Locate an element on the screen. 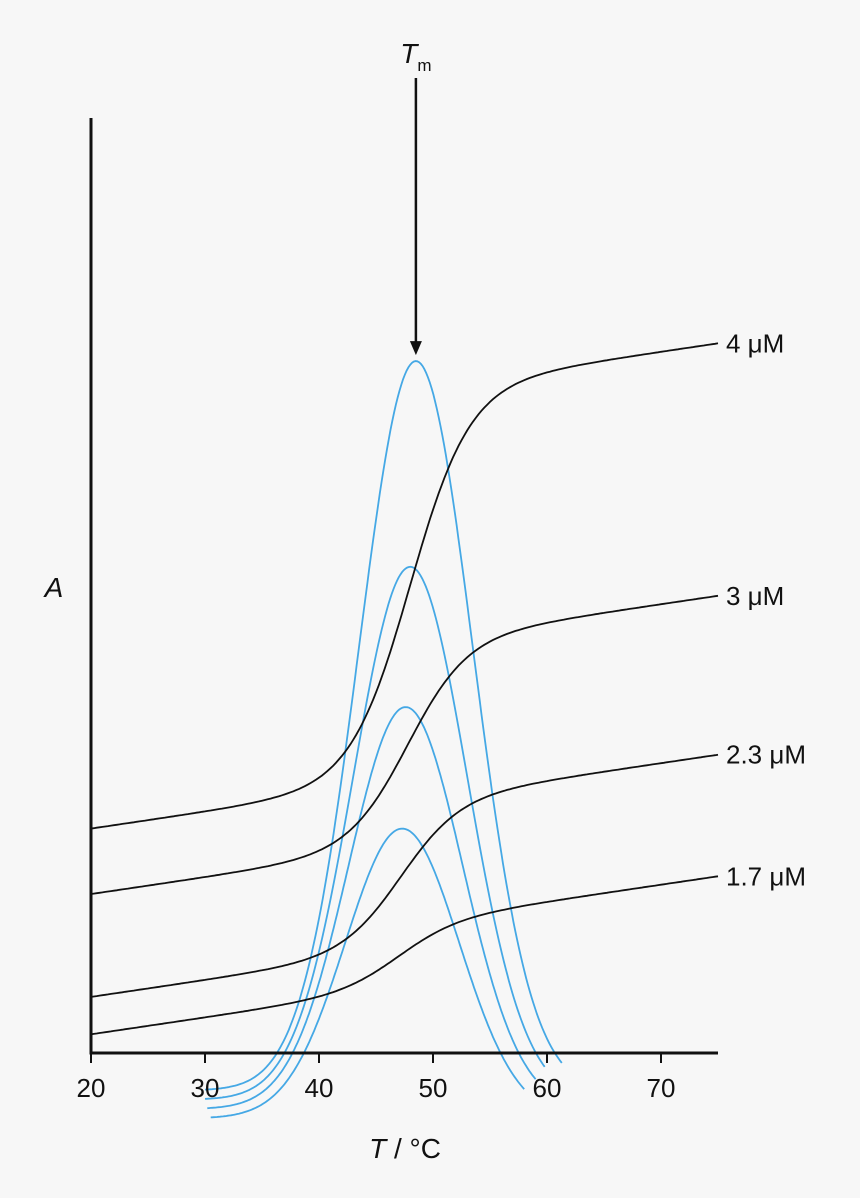 Image resolution: width=860 pixels, height=1198 pixels. series-label-3: 2.3 μM is located at coordinates (766, 755).